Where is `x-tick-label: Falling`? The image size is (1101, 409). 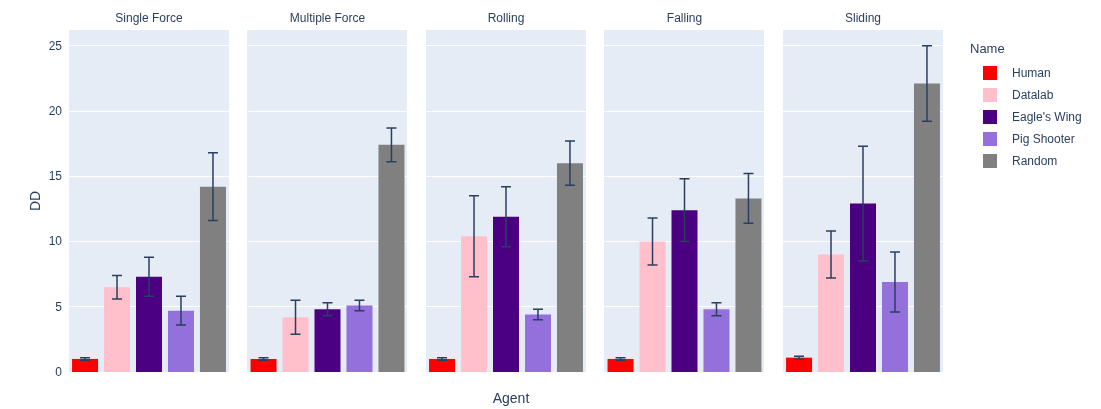 x-tick-label: Falling is located at coordinates (684, 18).